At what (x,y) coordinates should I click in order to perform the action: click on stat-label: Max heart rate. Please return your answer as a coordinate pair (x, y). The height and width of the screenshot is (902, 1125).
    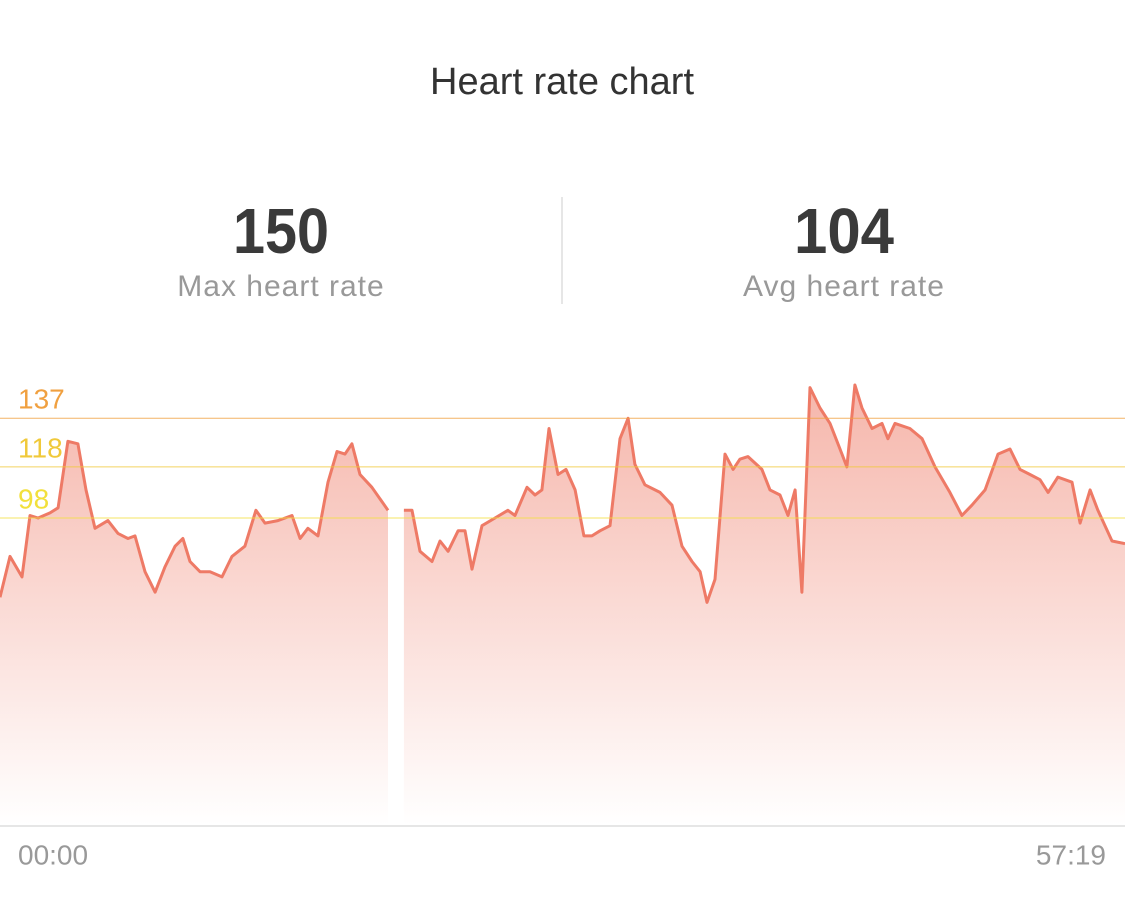
    Looking at the image, I should click on (280, 286).